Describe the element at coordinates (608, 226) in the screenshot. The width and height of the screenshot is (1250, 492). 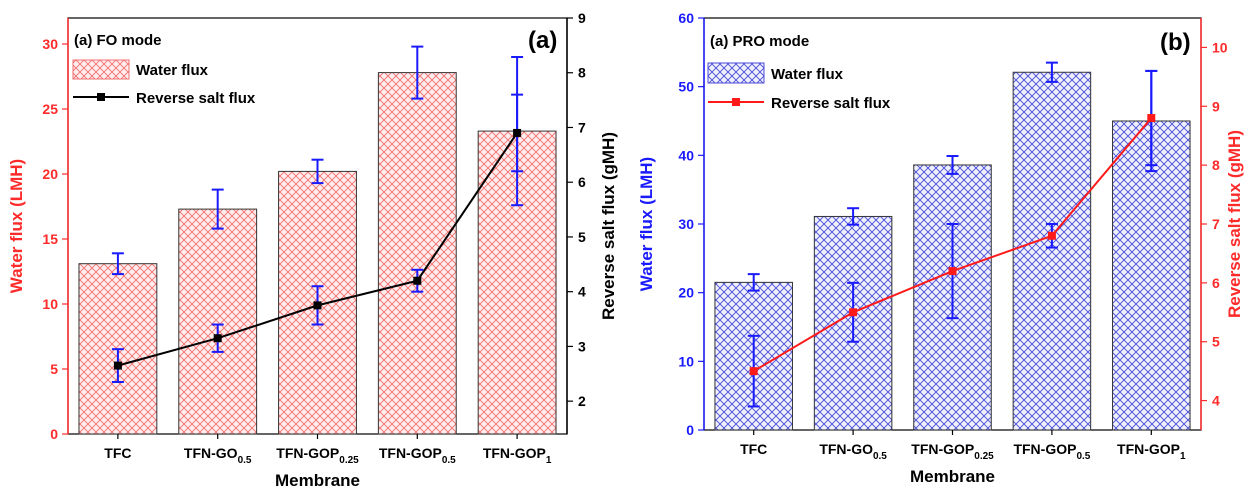
I see `fo-y2-axis-title: Reverse salt flux (gMH)` at that location.